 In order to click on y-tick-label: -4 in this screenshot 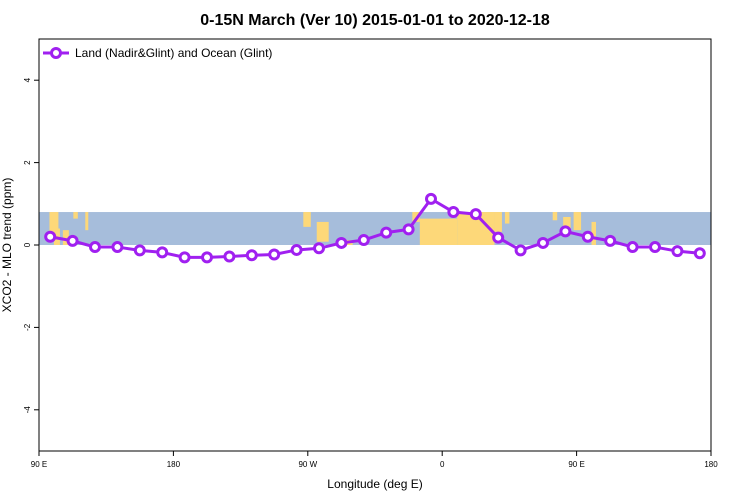, I will do `click(27, 410)`.